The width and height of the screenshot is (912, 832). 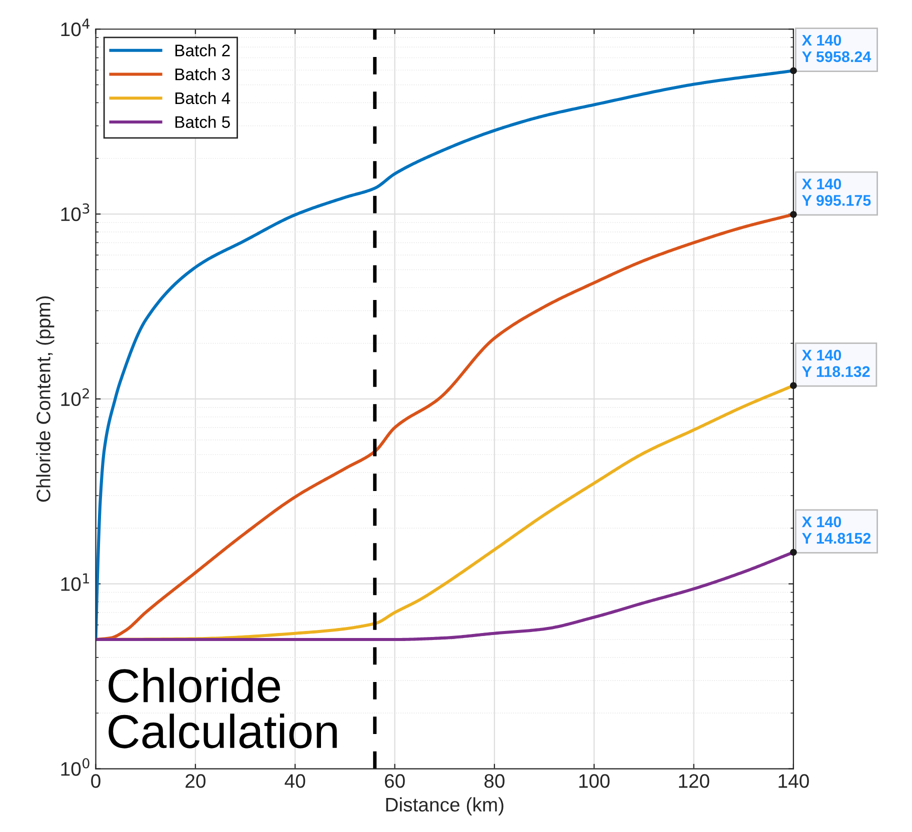 I want to click on x-tick-label: 120, so click(x=694, y=781).